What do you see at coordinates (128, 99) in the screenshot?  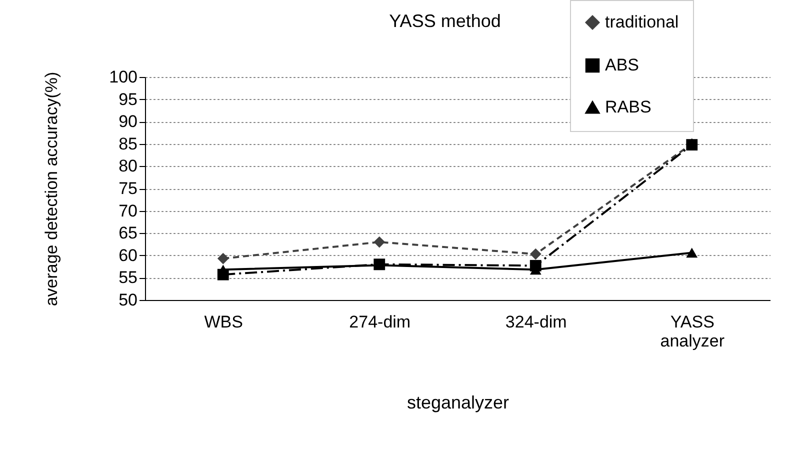 I see `y-tick-label: 95` at bounding box center [128, 99].